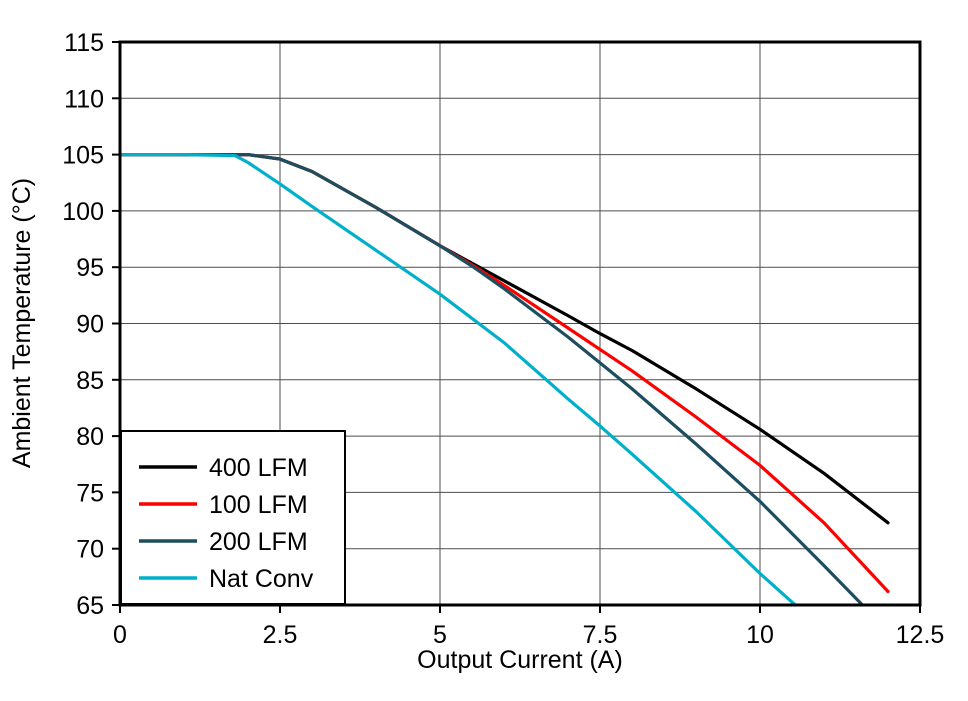 The height and width of the screenshot is (701, 968). Describe the element at coordinates (258, 505) in the screenshot. I see `legend-label-100-lfm: 100 LFM` at that location.